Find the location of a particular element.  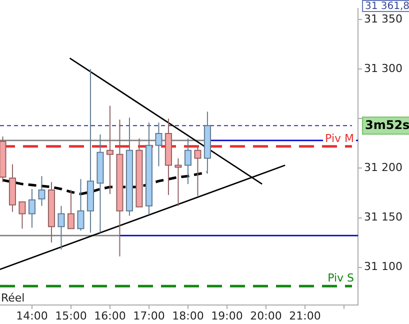

annotation: Réel is located at coordinates (13, 297).